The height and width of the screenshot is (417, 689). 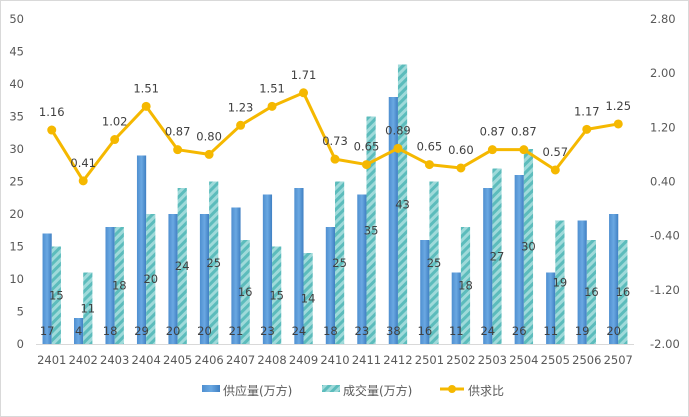 I want to click on x-tick-label: 2411, so click(x=366, y=360).